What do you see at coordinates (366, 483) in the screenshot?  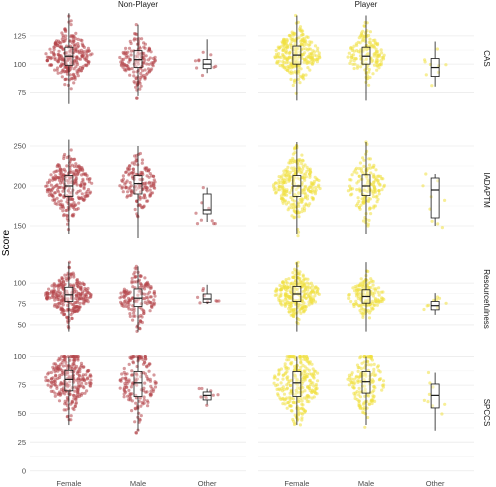 I see `x-tick-label: Male` at bounding box center [366, 483].